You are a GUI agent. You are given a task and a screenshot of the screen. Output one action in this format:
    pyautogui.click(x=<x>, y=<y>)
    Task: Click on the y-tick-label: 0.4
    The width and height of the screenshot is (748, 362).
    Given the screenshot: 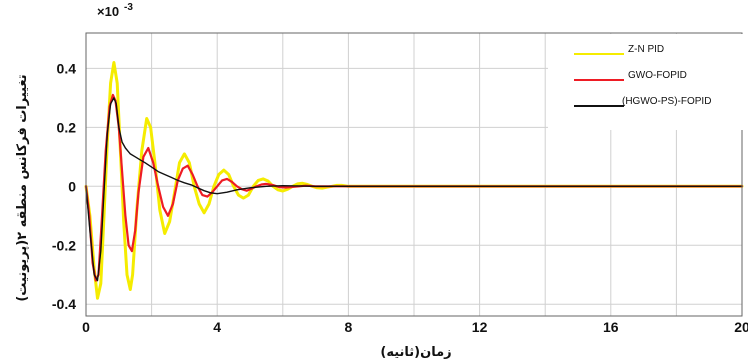 What is the action you would take?
    pyautogui.click(x=67, y=68)
    